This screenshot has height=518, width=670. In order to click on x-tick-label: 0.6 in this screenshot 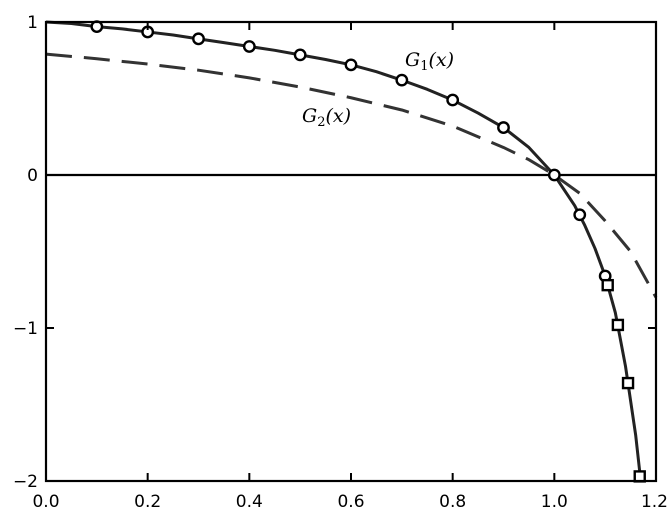, I will do `click(350, 502)`.